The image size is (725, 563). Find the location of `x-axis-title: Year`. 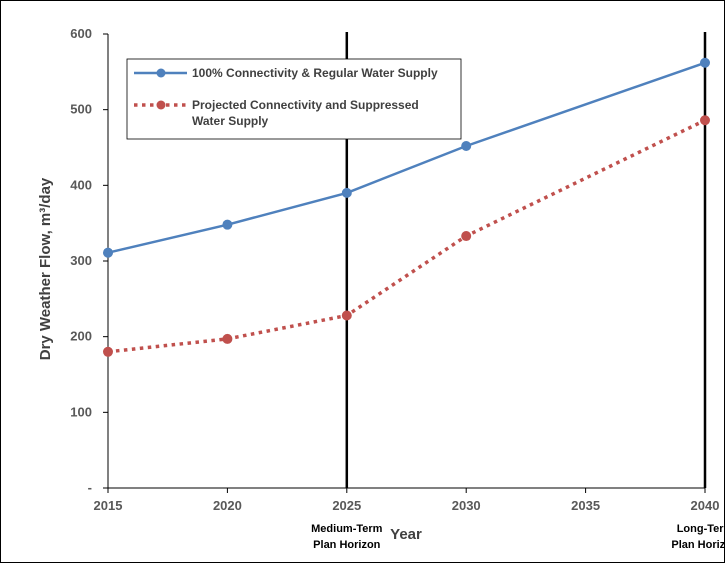

x-axis-title: Year is located at coordinates (406, 534).